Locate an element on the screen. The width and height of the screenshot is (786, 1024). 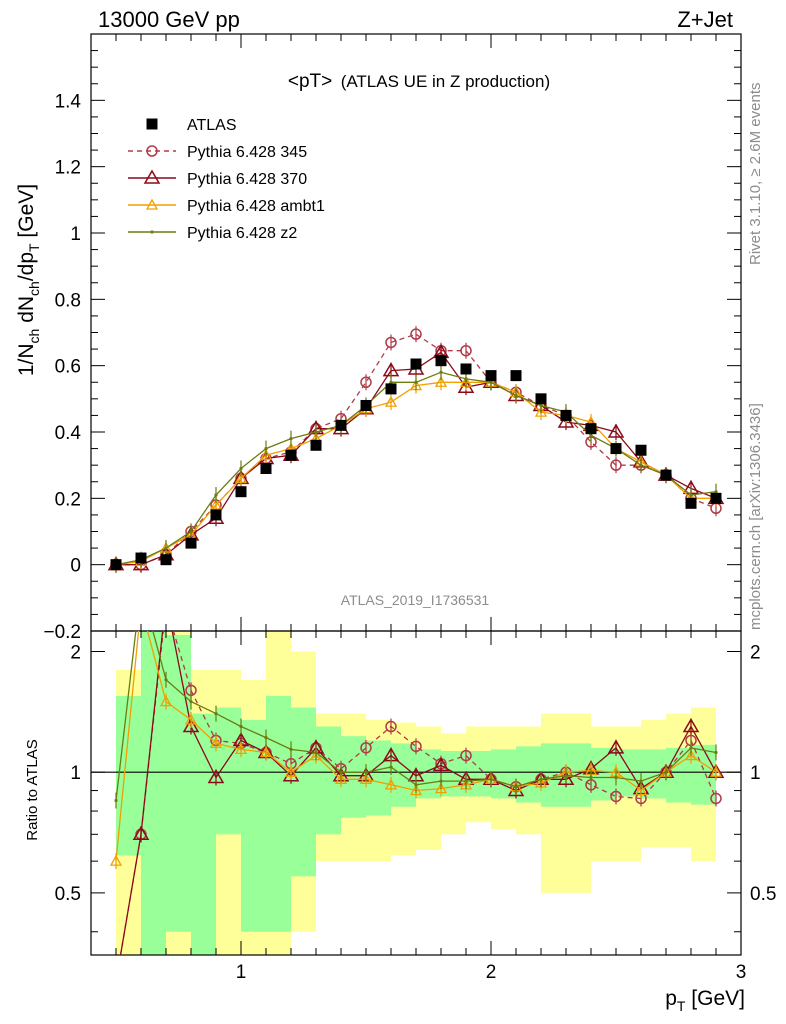
plot-title: <pT> (ATLAS UE in Z production) is located at coordinates (419, 81).